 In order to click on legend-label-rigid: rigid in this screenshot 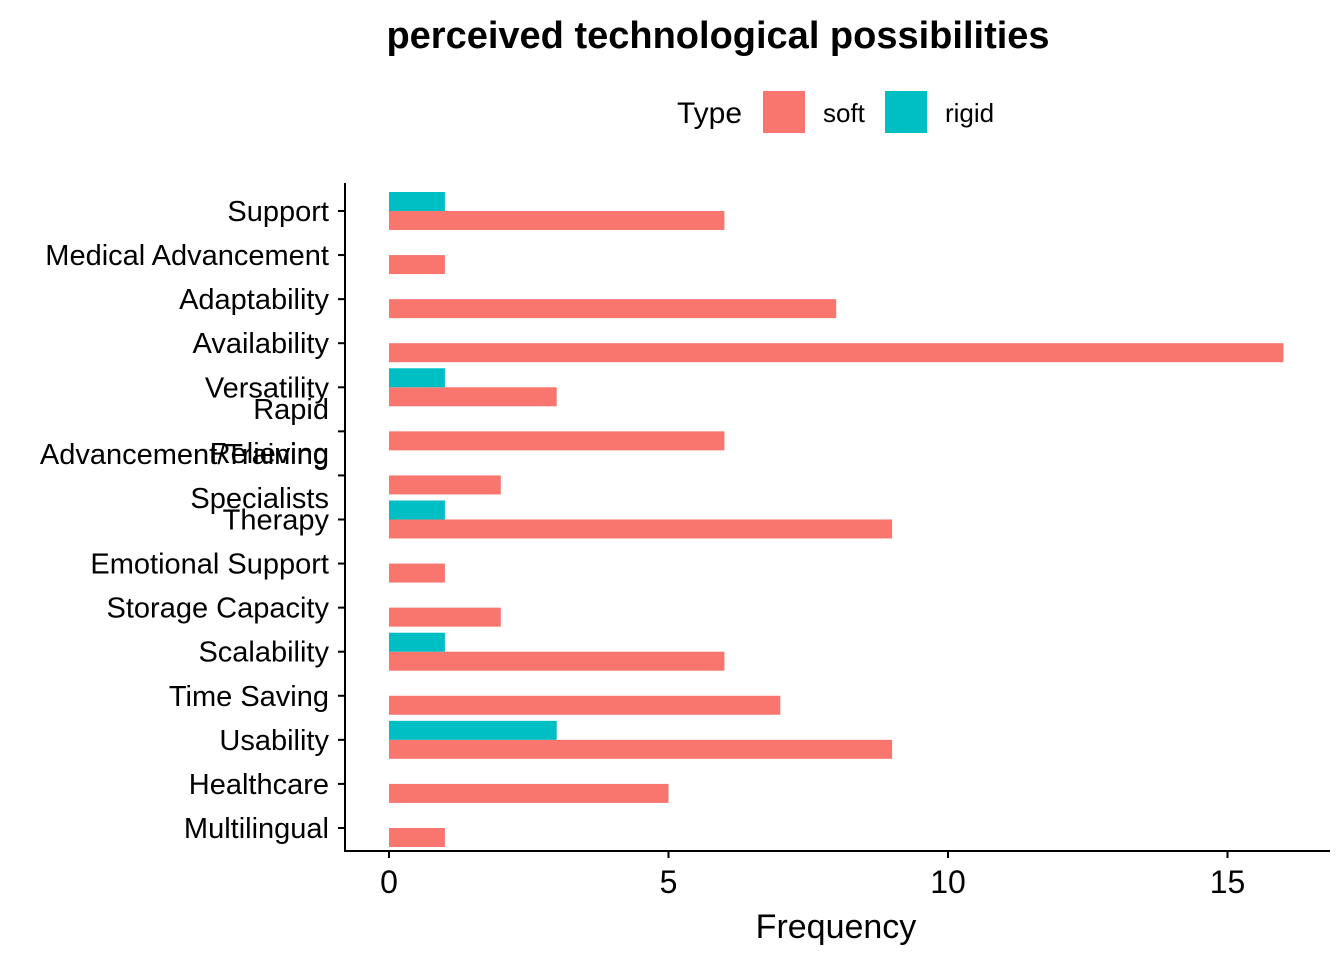, I will do `click(969, 113)`.